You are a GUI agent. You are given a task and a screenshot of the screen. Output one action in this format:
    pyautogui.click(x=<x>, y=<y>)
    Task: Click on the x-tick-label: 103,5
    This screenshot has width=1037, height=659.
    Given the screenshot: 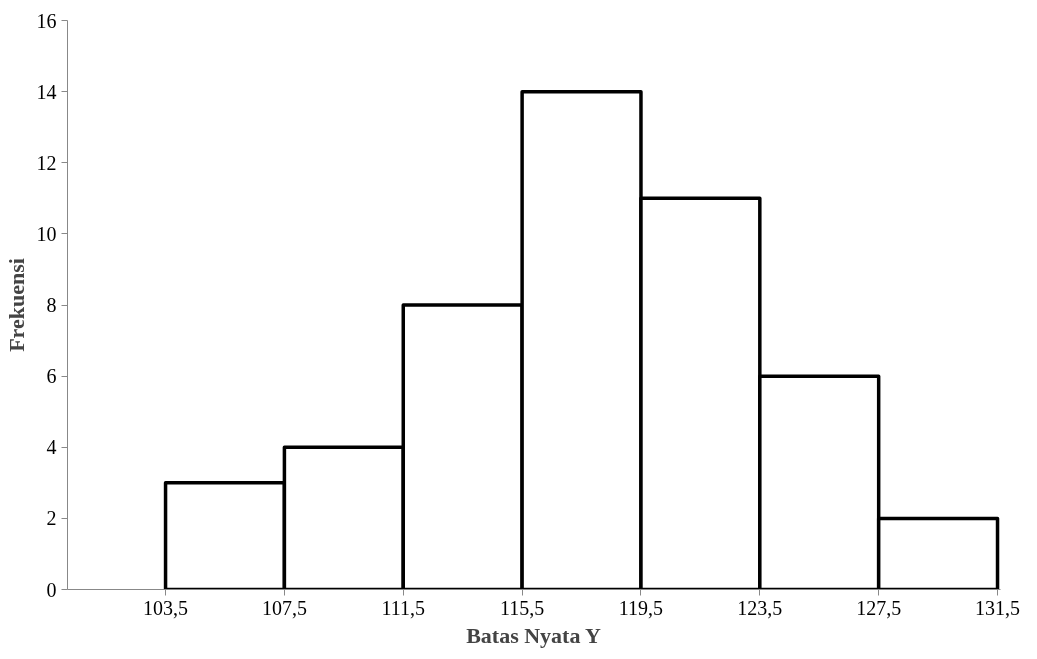 What is the action you would take?
    pyautogui.click(x=166, y=607)
    